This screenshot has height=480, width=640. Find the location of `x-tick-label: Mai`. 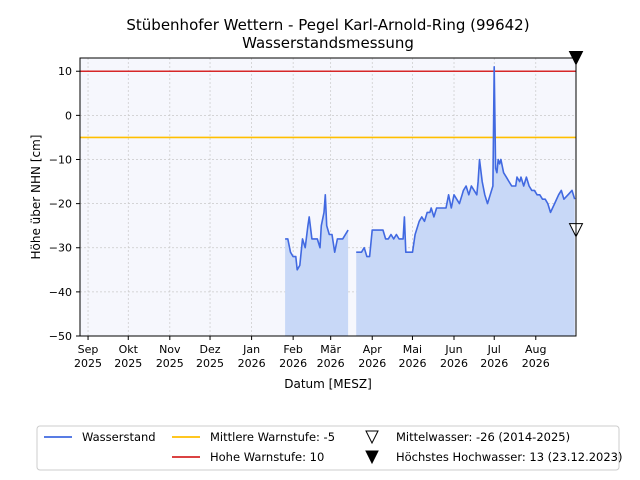

x-tick-label: Mai is located at coordinates (412, 349).